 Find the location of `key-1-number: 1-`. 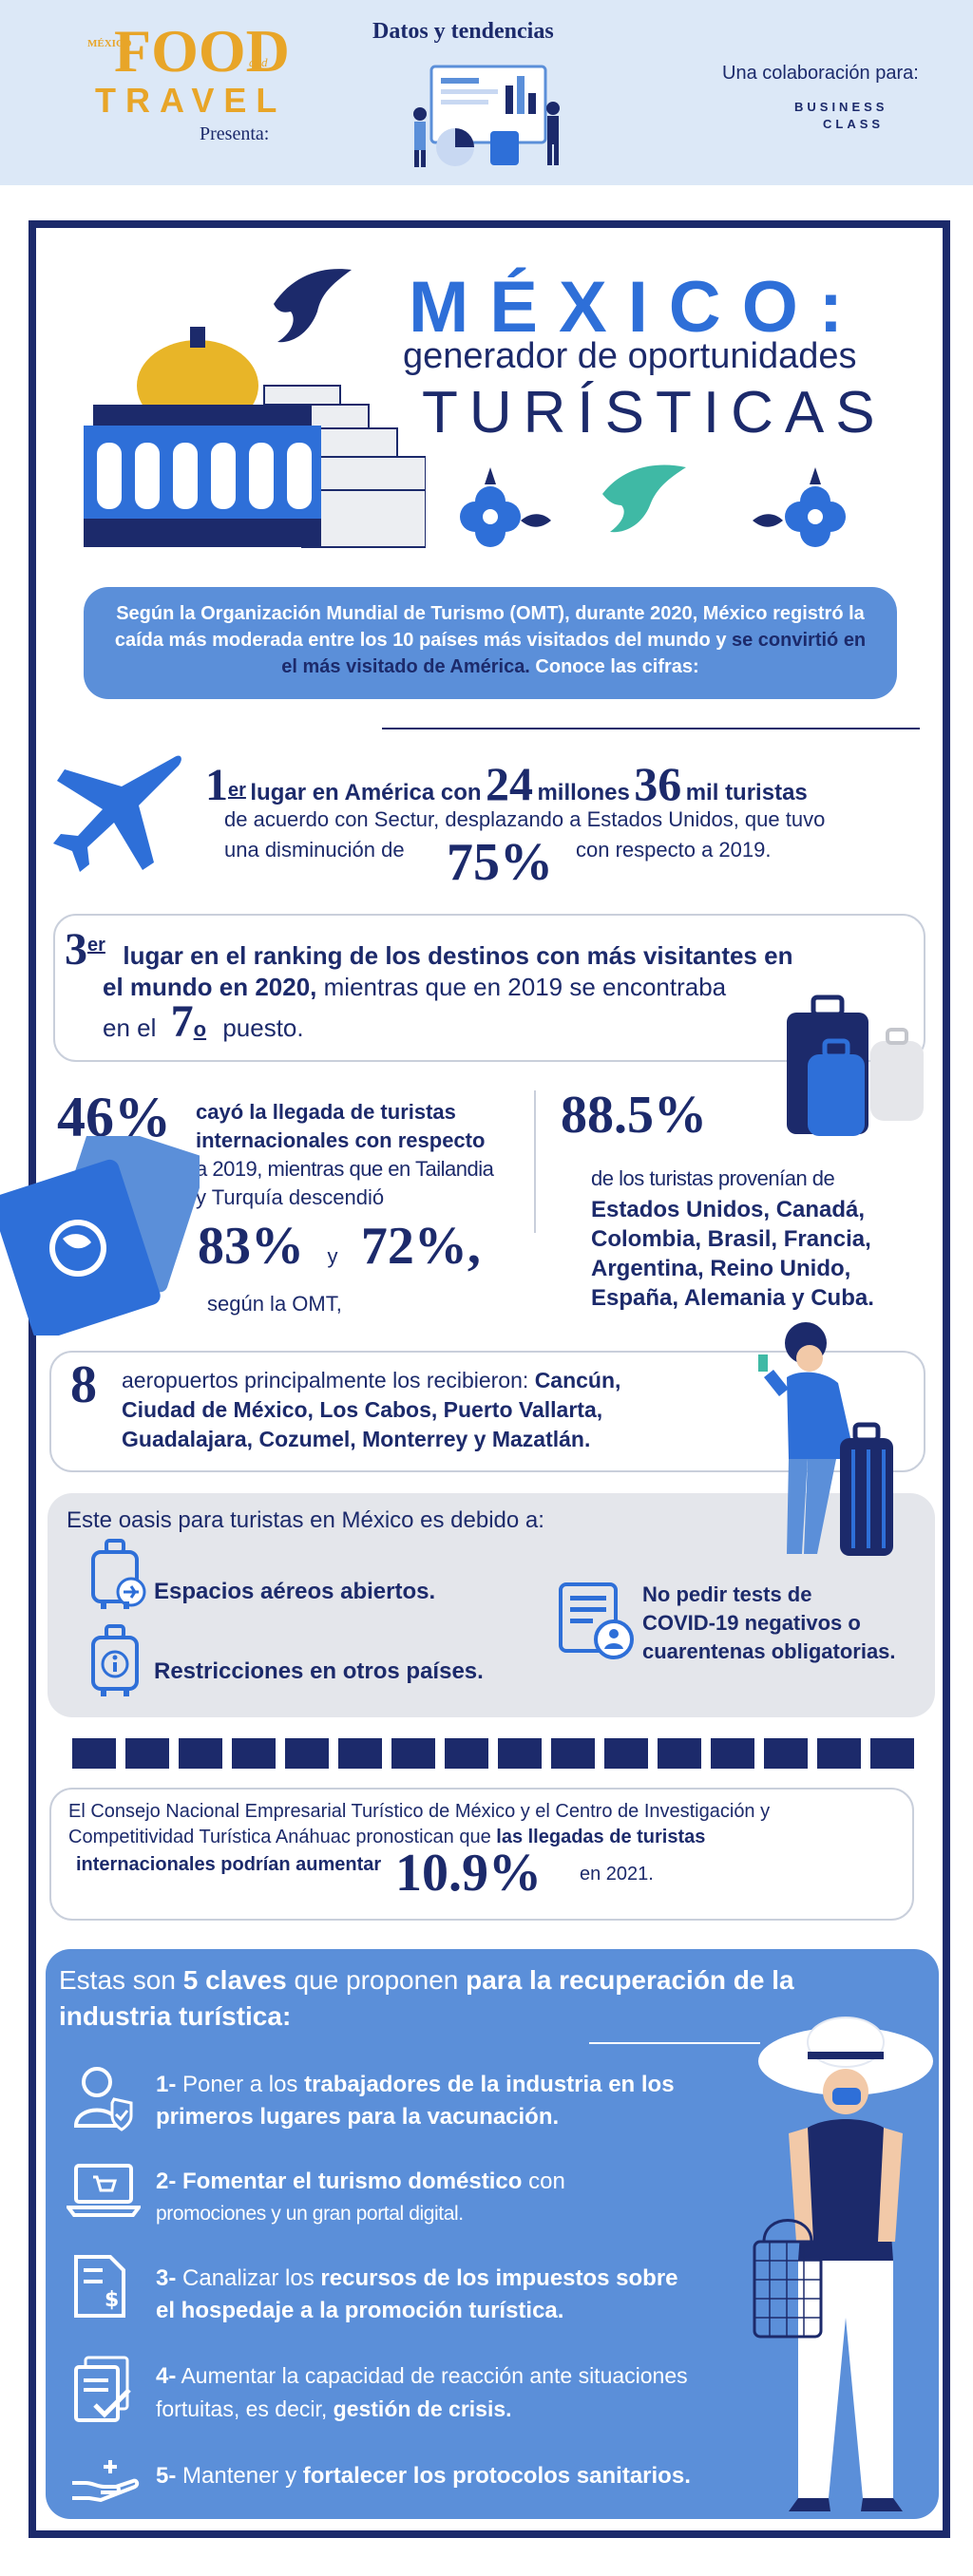

key-1-number: 1- is located at coordinates (166, 2084).